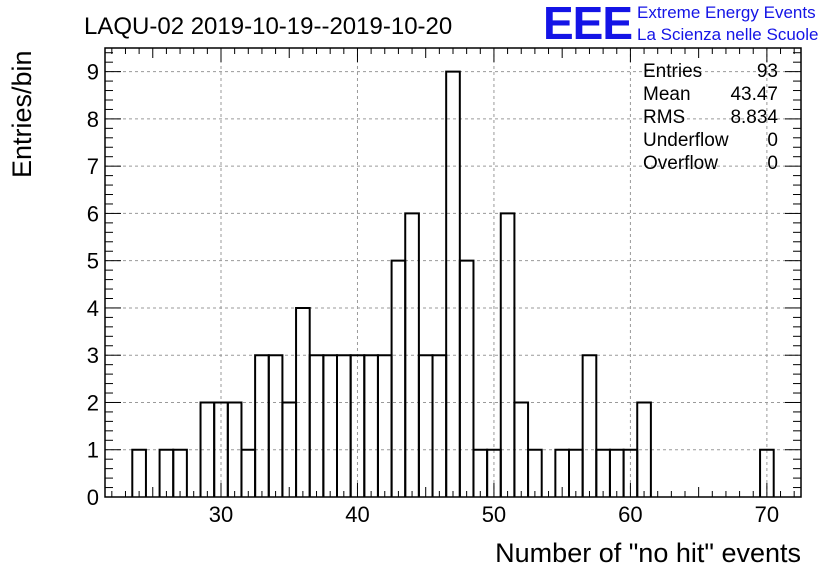  I want to click on y-tick-label: 5, so click(93, 261).